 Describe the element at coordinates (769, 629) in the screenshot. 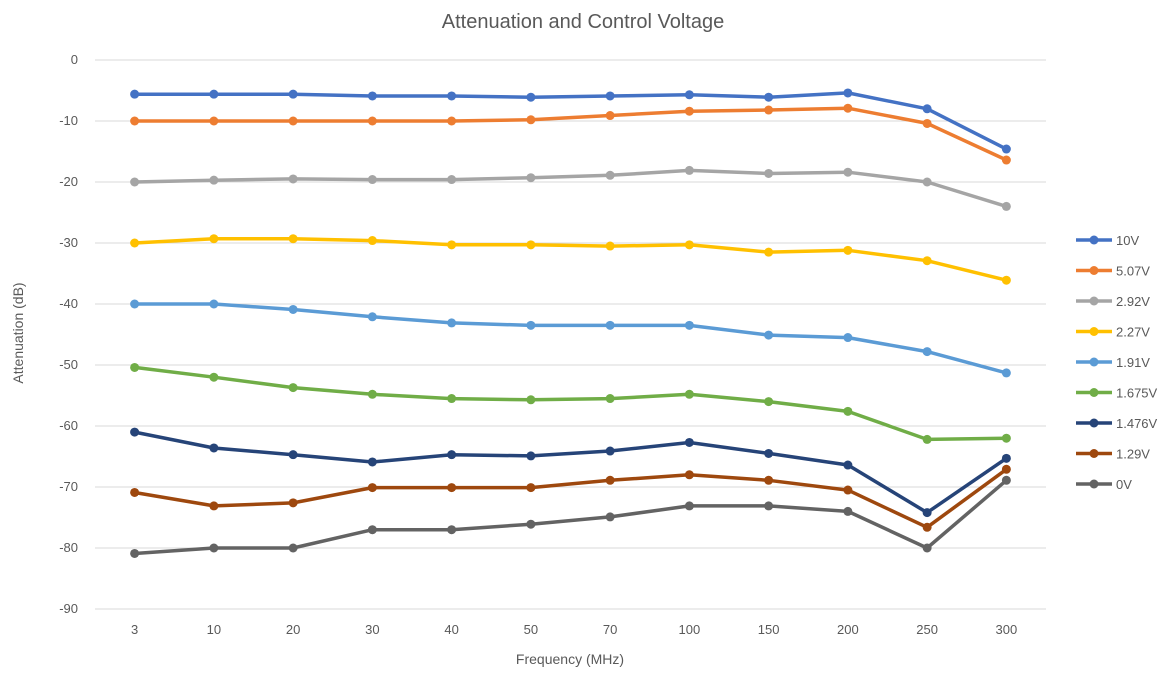

I see `x-tick-label: 150` at that location.